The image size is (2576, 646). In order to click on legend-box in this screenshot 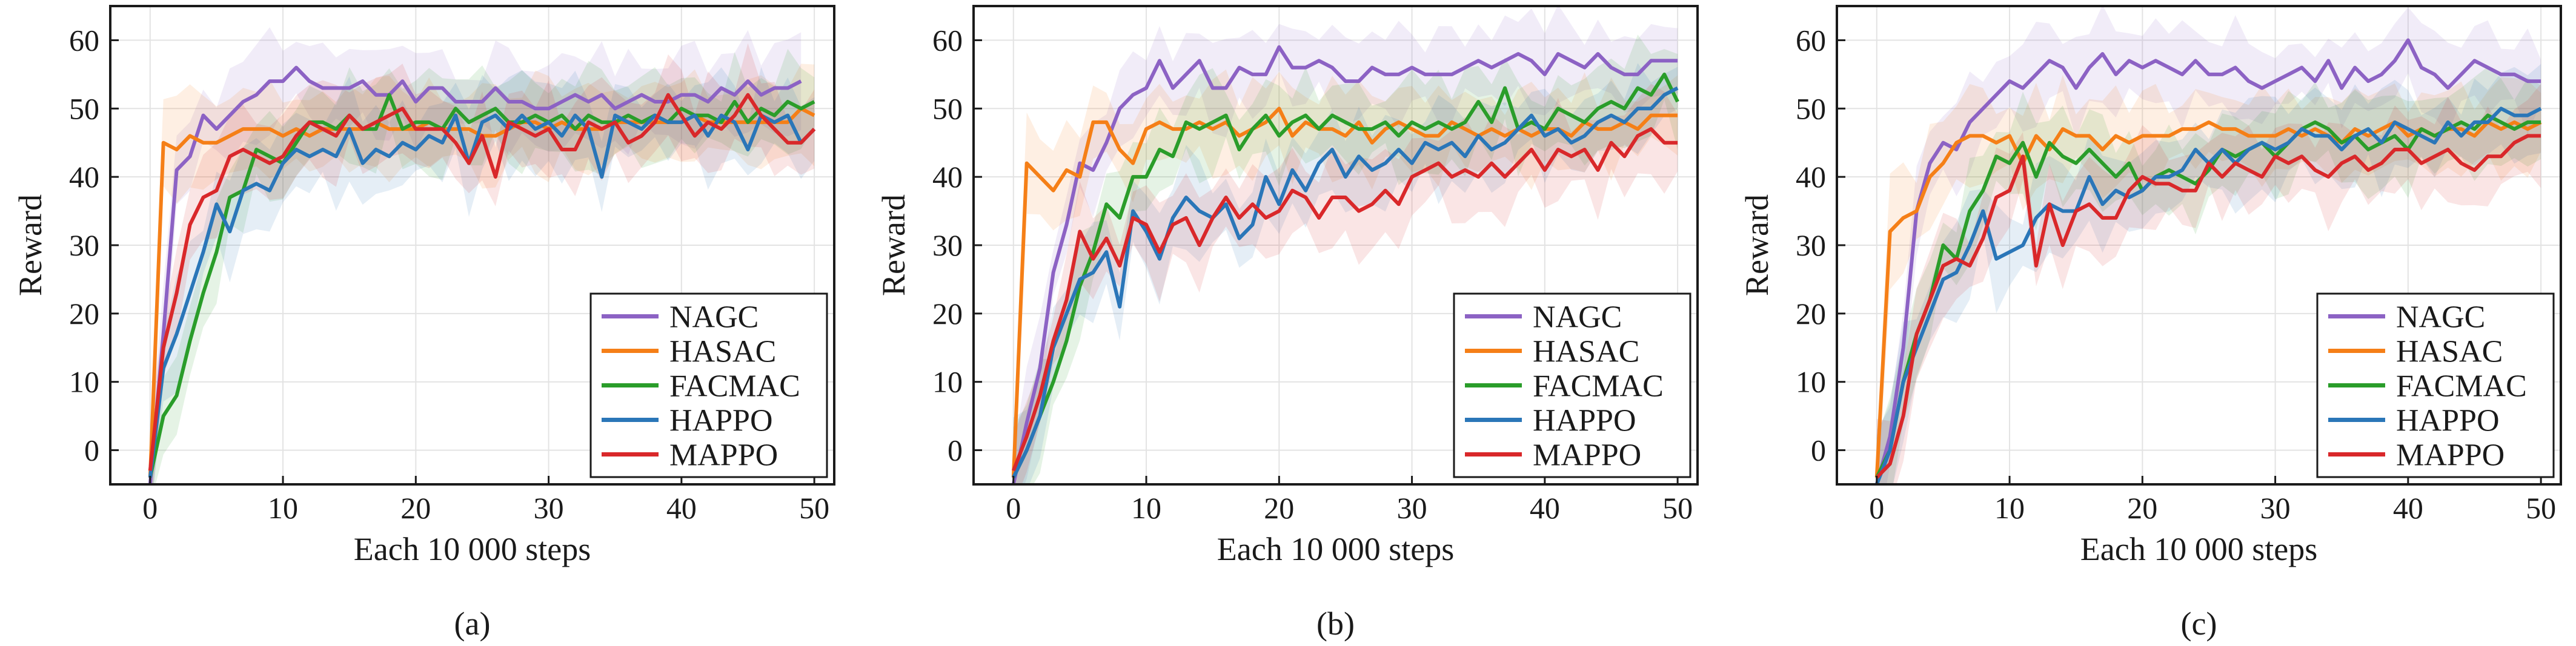, I will do `click(708, 385)`.